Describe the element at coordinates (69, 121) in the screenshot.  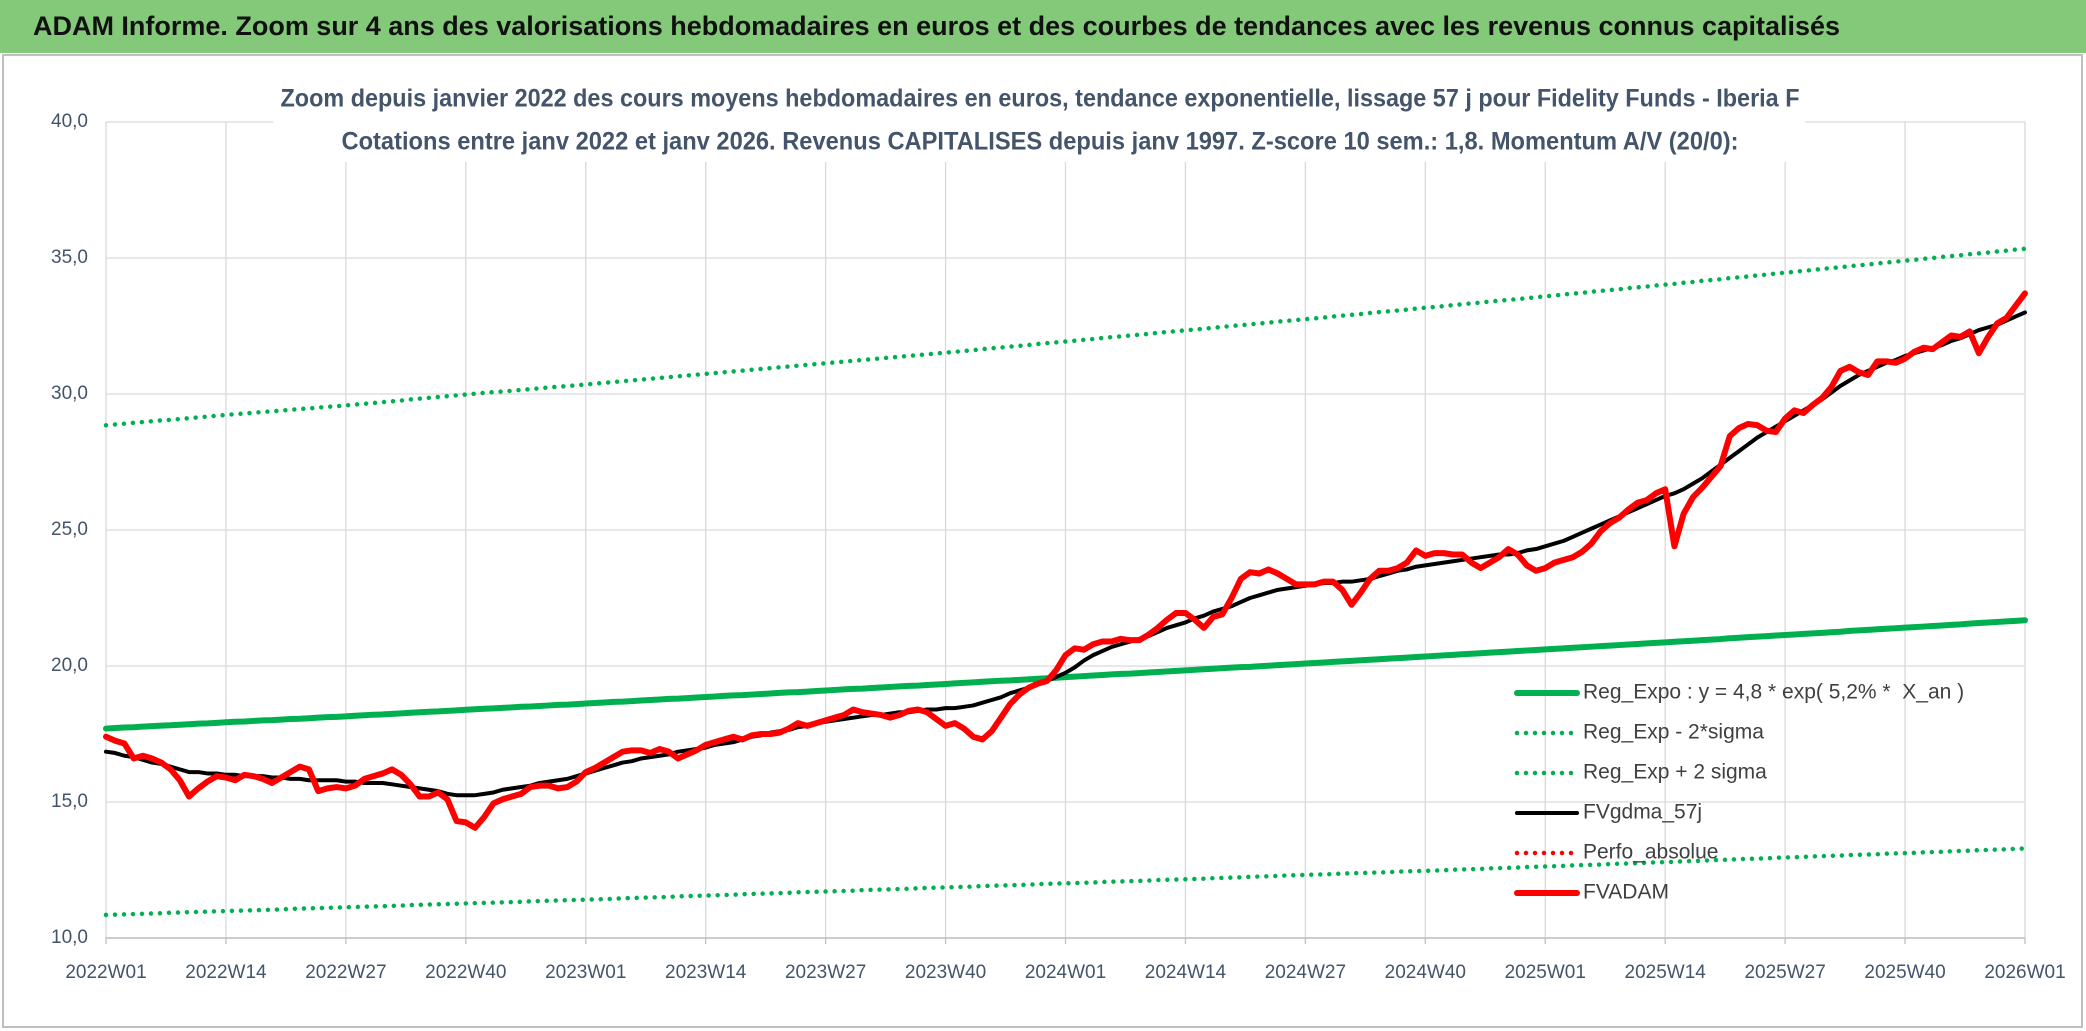
I see `y-tick-label: 40,0` at that location.